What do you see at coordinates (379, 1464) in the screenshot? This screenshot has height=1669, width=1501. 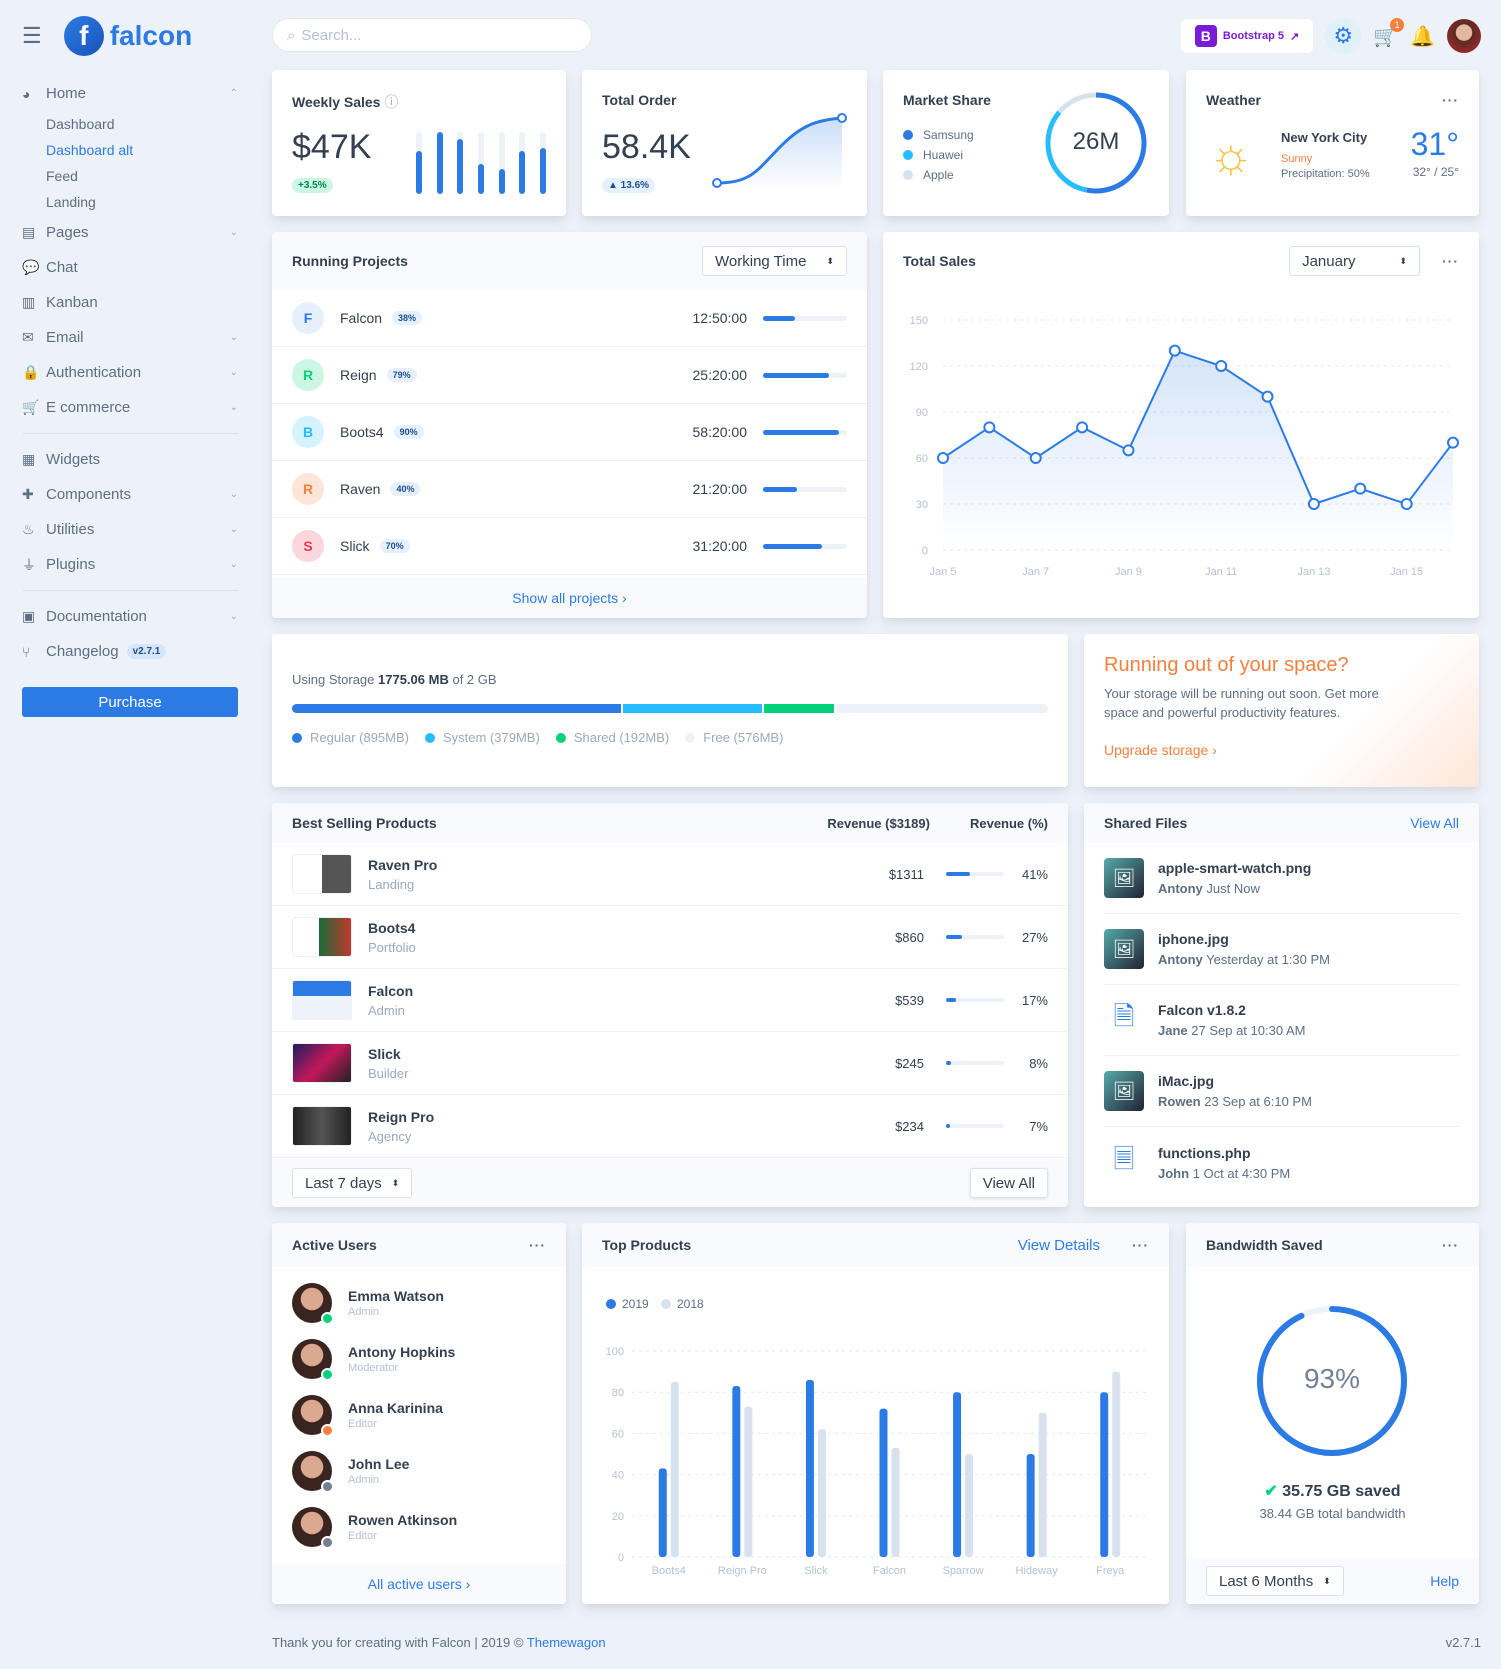 I see `user-name: John Lee` at bounding box center [379, 1464].